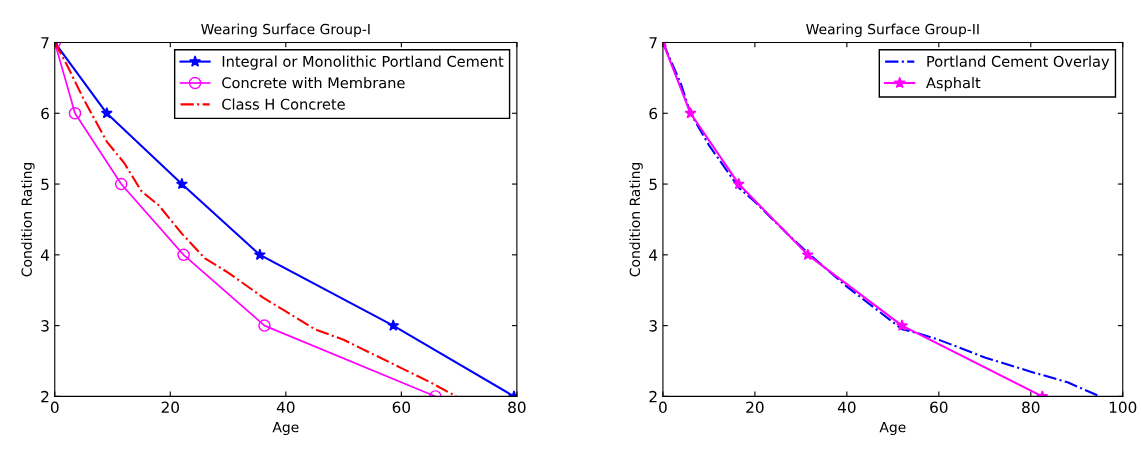 This screenshot has width=1141, height=452. Describe the element at coordinates (892, 30) in the screenshot. I see `chart-title: Wearing Surface Group-II` at that location.